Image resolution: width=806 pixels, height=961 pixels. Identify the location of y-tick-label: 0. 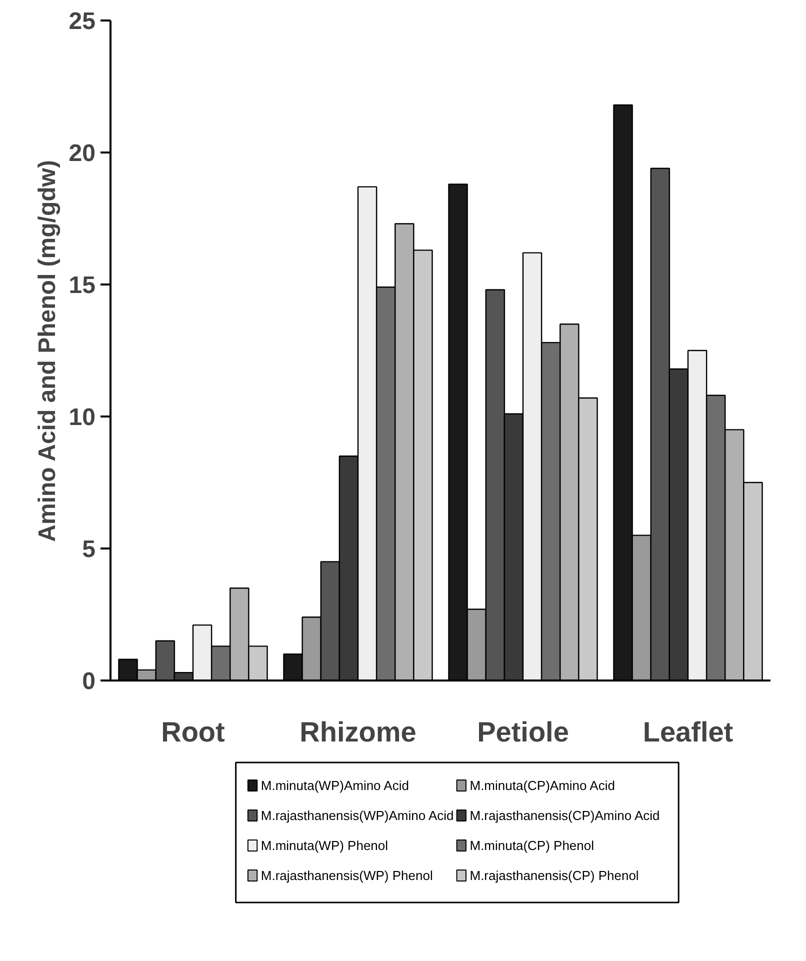
(89, 681).